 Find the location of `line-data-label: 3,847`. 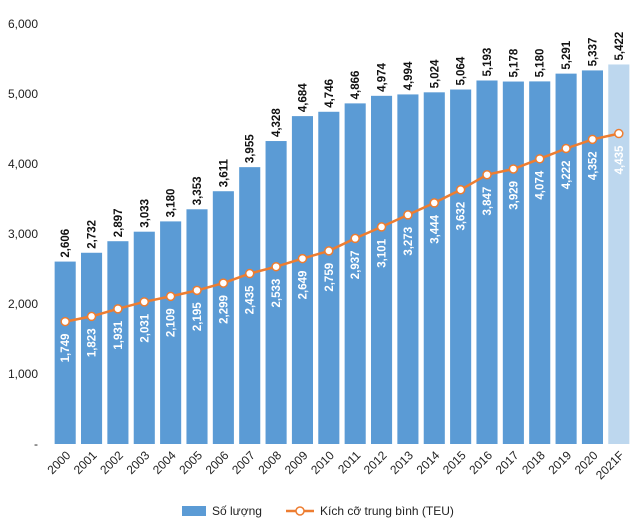

line-data-label: 3,847 is located at coordinates (488, 201).